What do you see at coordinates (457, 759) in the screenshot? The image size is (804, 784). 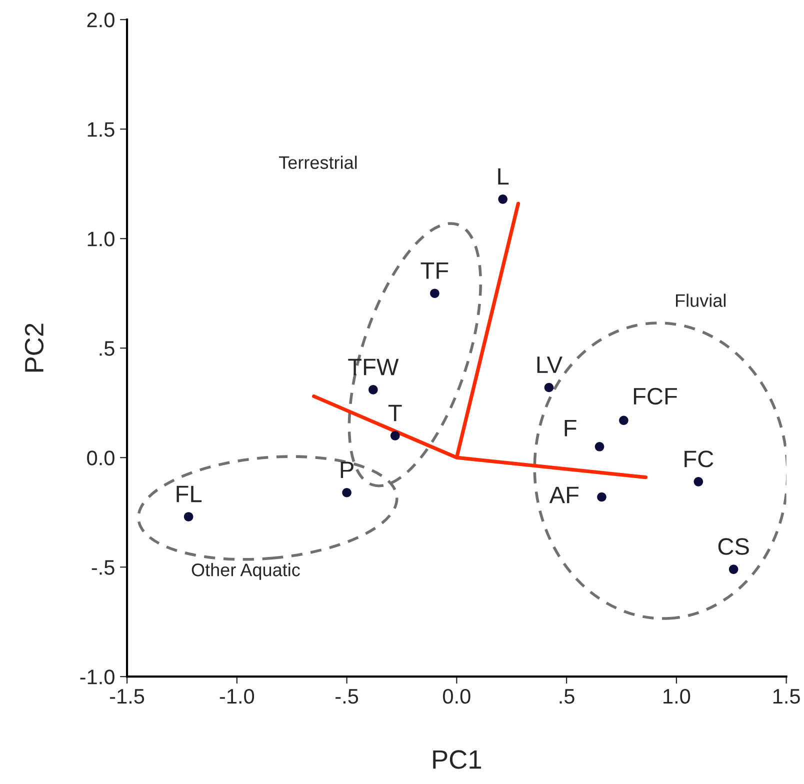 I see `x-axis-title: PC1` at bounding box center [457, 759].